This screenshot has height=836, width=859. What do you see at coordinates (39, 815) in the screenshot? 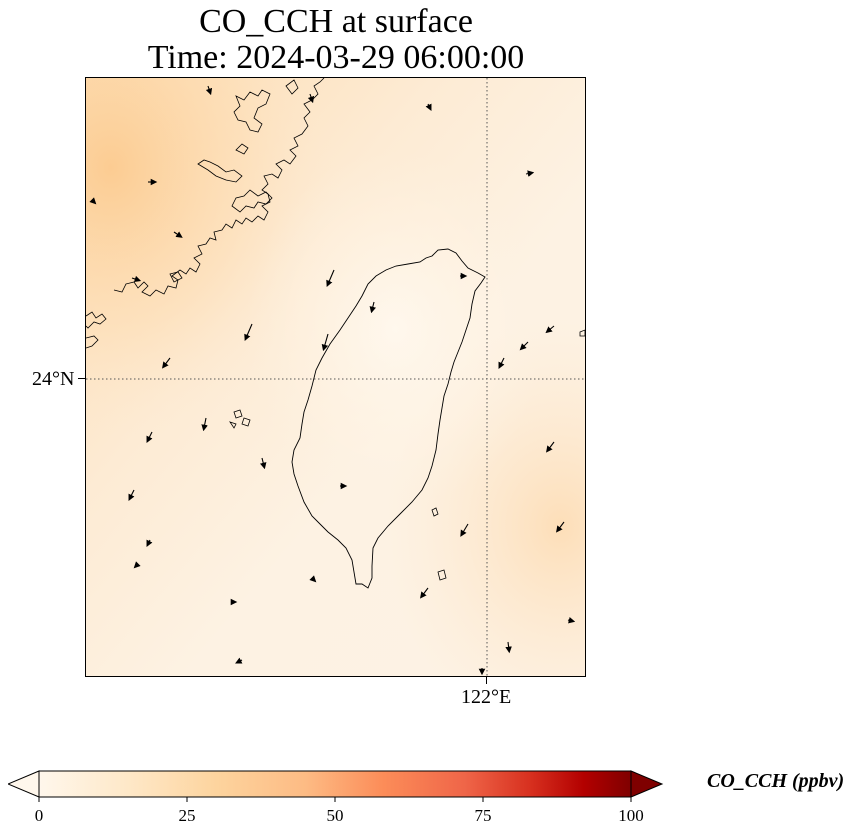
I see `colorbar-tick-label: 0` at bounding box center [39, 815].